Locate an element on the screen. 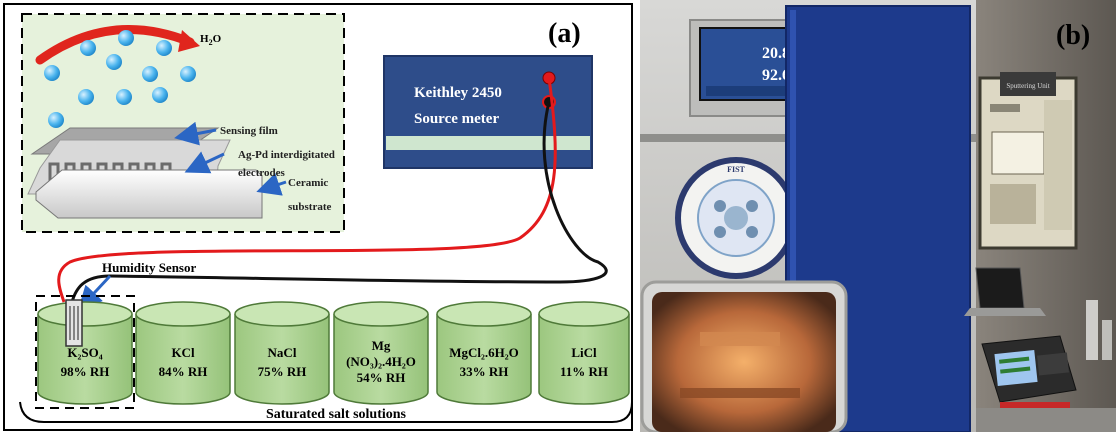 The width and height of the screenshot is (1116, 437). jar-rh: 54% RH is located at coordinates (381, 377).